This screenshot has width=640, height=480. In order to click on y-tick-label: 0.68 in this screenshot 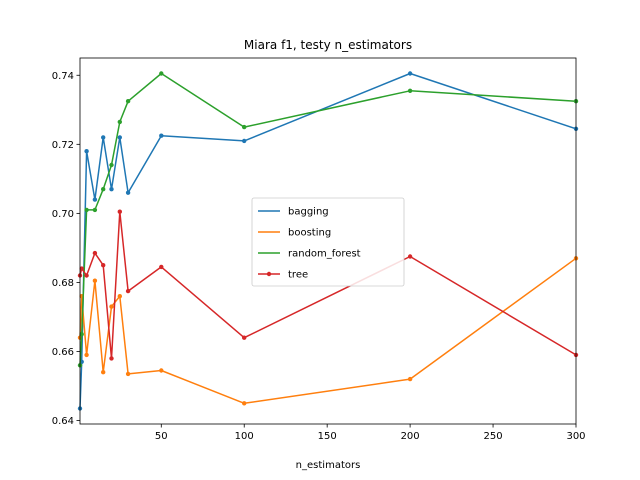, I will do `click(63, 283)`.